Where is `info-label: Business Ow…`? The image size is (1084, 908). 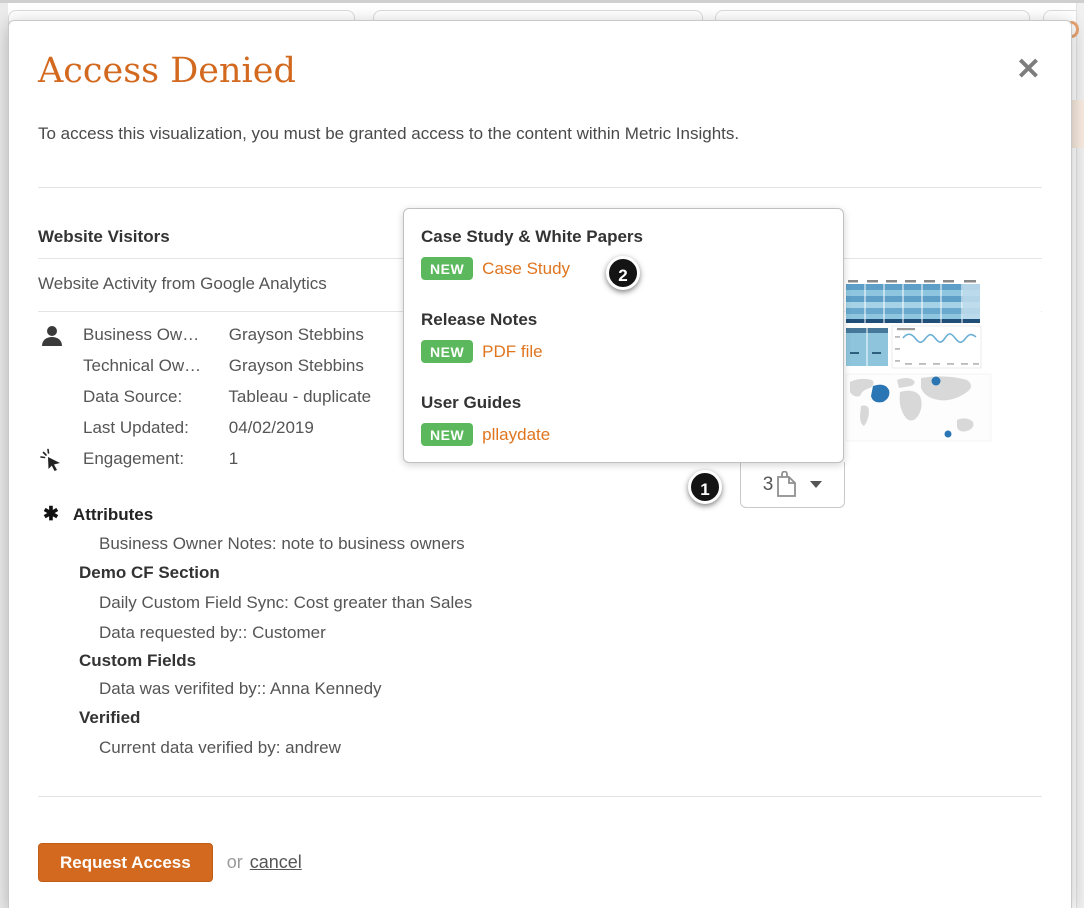 info-label: Business Ow… is located at coordinates (141, 334).